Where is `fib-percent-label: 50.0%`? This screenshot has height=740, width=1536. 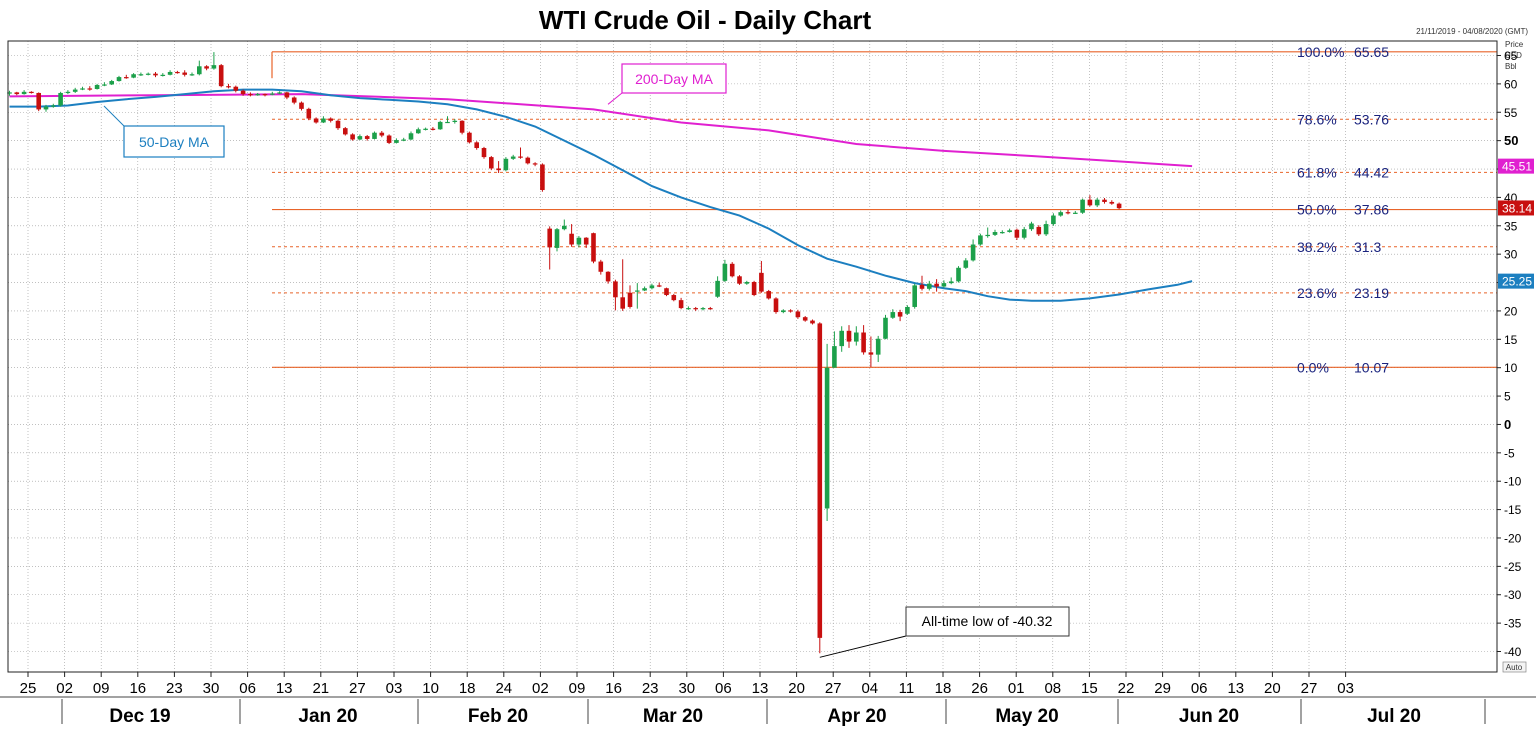 fib-percent-label: 50.0% is located at coordinates (1317, 210).